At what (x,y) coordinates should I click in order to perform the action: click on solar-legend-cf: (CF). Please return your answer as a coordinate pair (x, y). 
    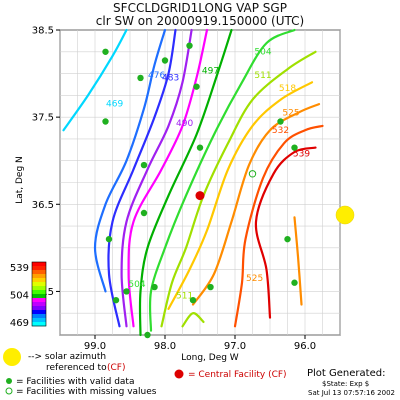
    Looking at the image, I should click on (116, 368).